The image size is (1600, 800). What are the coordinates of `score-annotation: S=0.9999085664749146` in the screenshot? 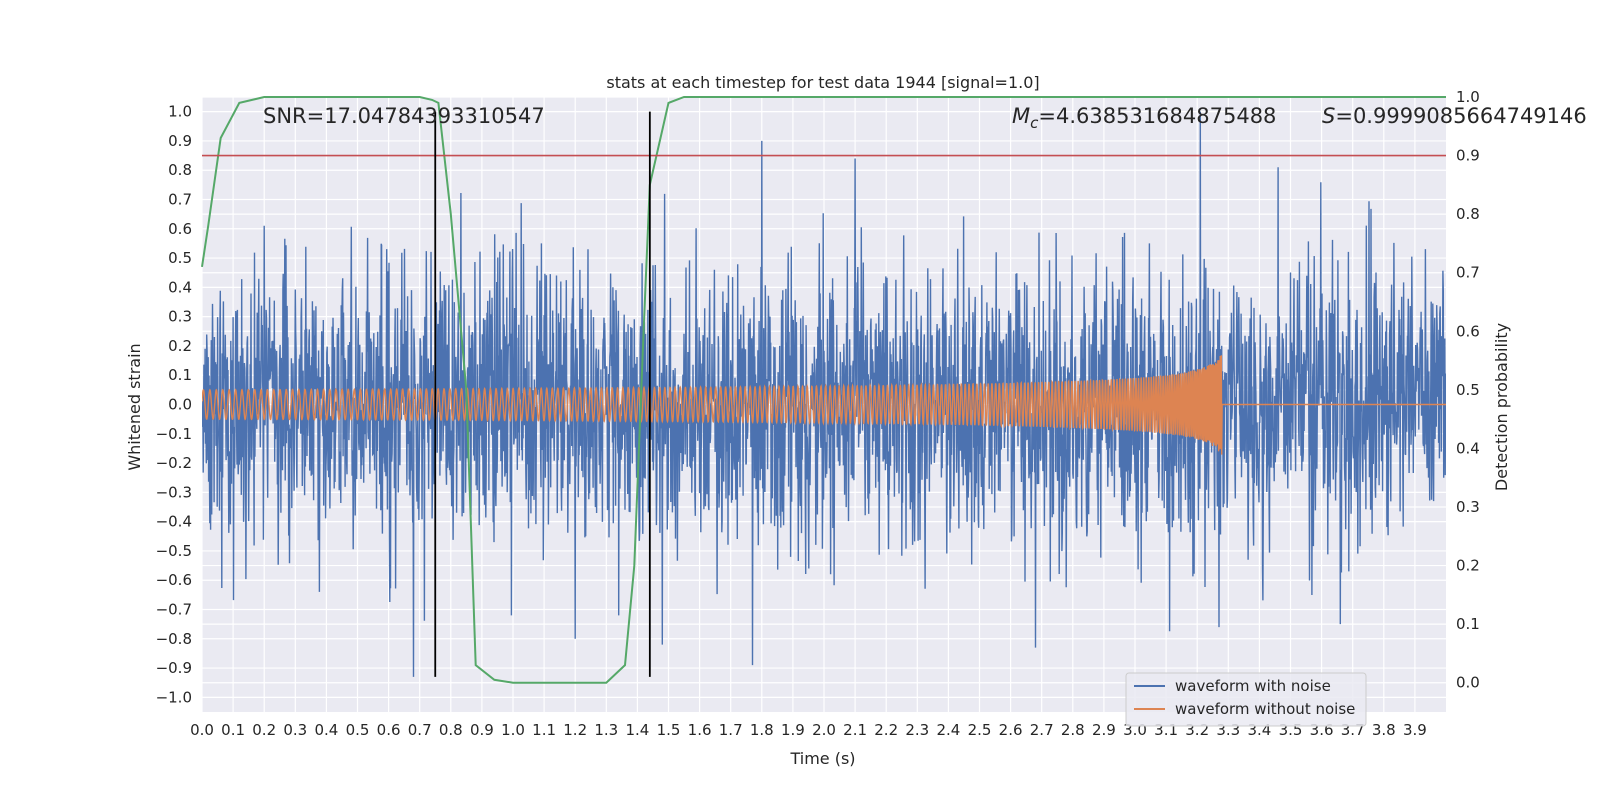 It's located at (1454, 116).